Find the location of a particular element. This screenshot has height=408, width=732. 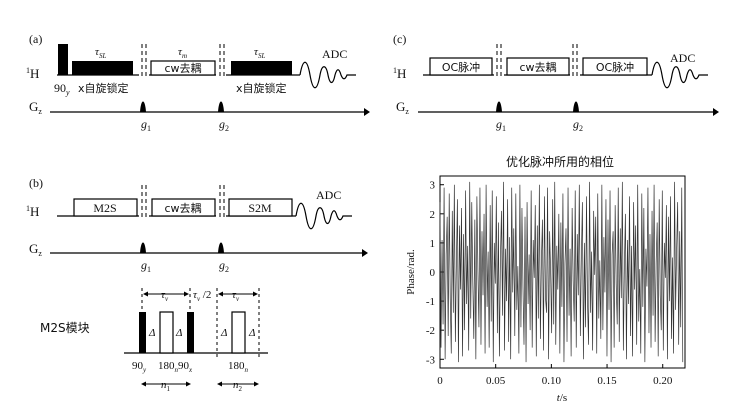

panel-c-oc-pulse-left is located at coordinates (461, 66).